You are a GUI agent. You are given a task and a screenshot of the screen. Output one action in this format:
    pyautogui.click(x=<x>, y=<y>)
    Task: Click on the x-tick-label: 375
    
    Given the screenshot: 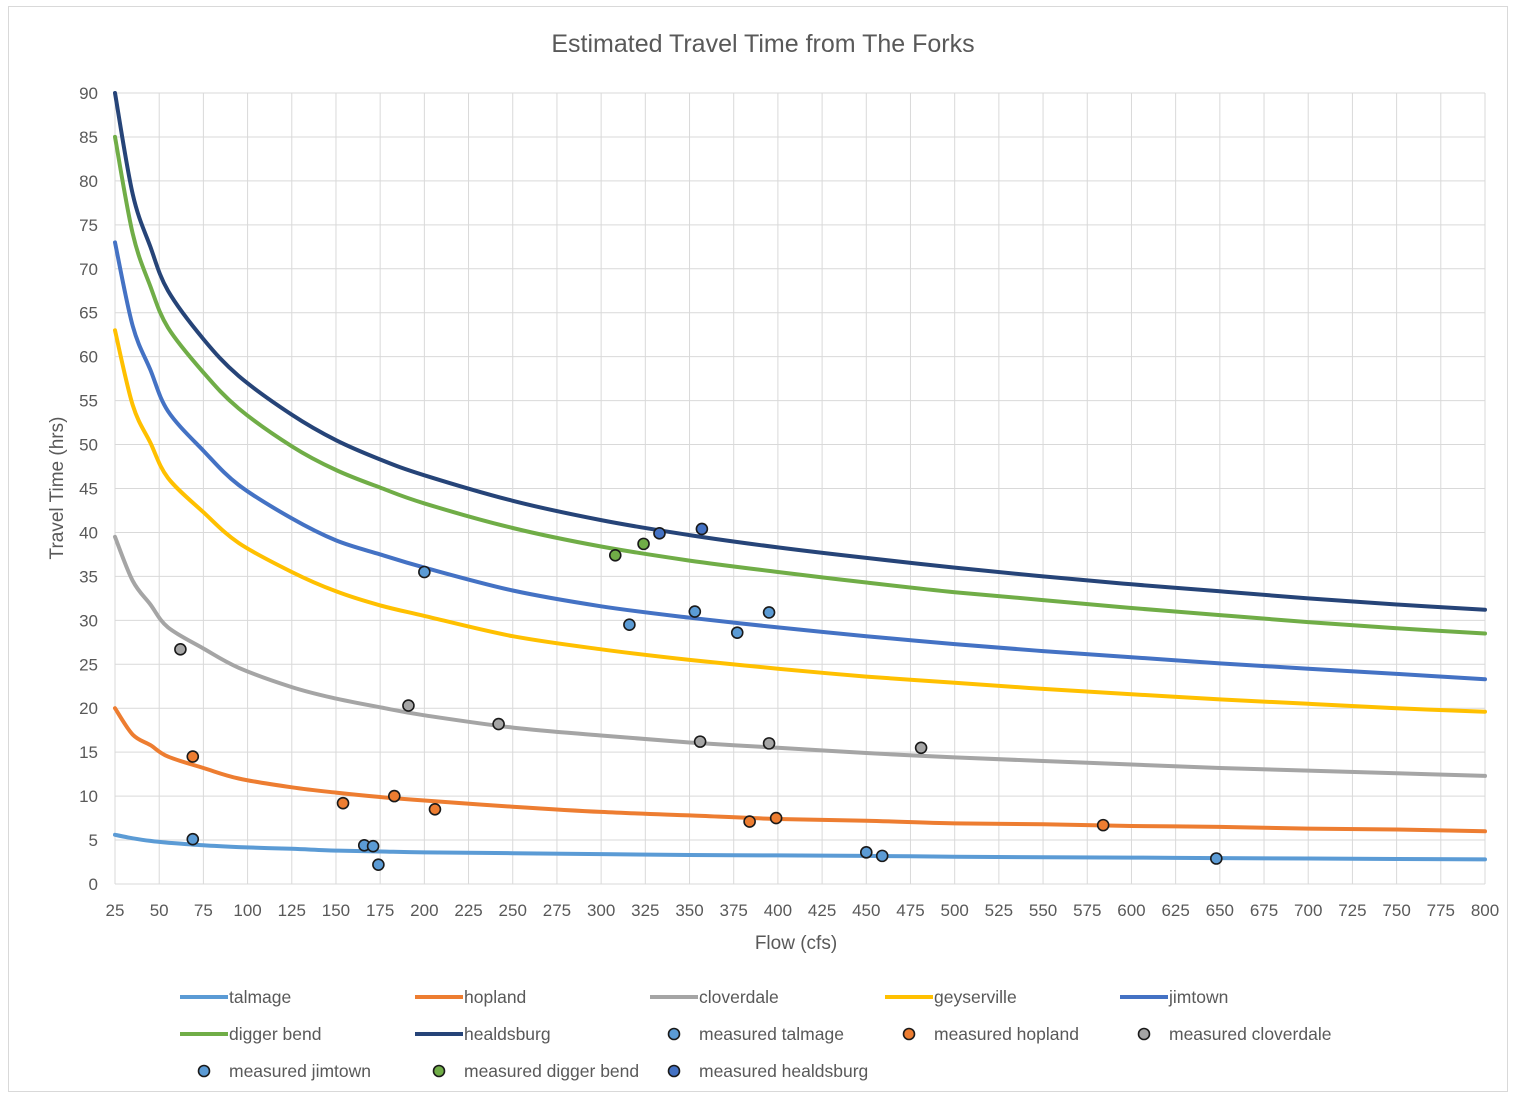 What is the action you would take?
    pyautogui.click(x=734, y=910)
    